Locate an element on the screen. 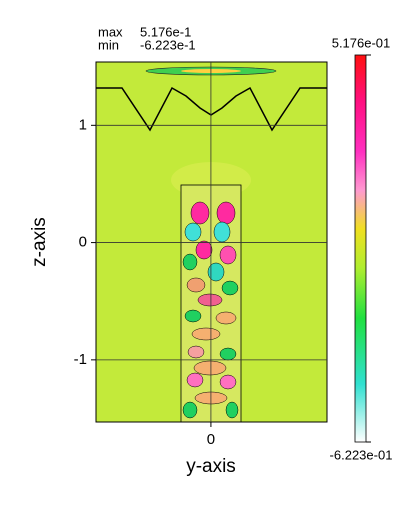 Image resolution: width=416 pixels, height=505 pixels. max-value: 5.176e-1 is located at coordinates (165, 31).